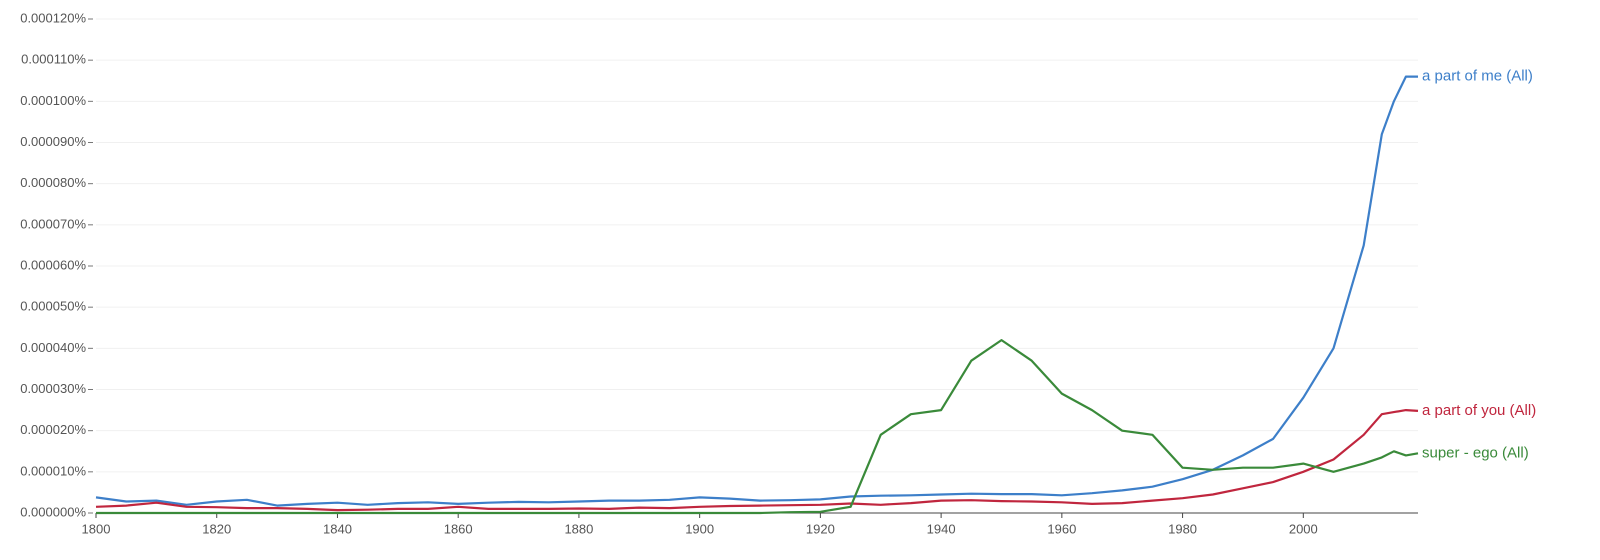  What do you see at coordinates (53, 388) in the screenshot?
I see `y-tick-label: 0.000030%` at bounding box center [53, 388].